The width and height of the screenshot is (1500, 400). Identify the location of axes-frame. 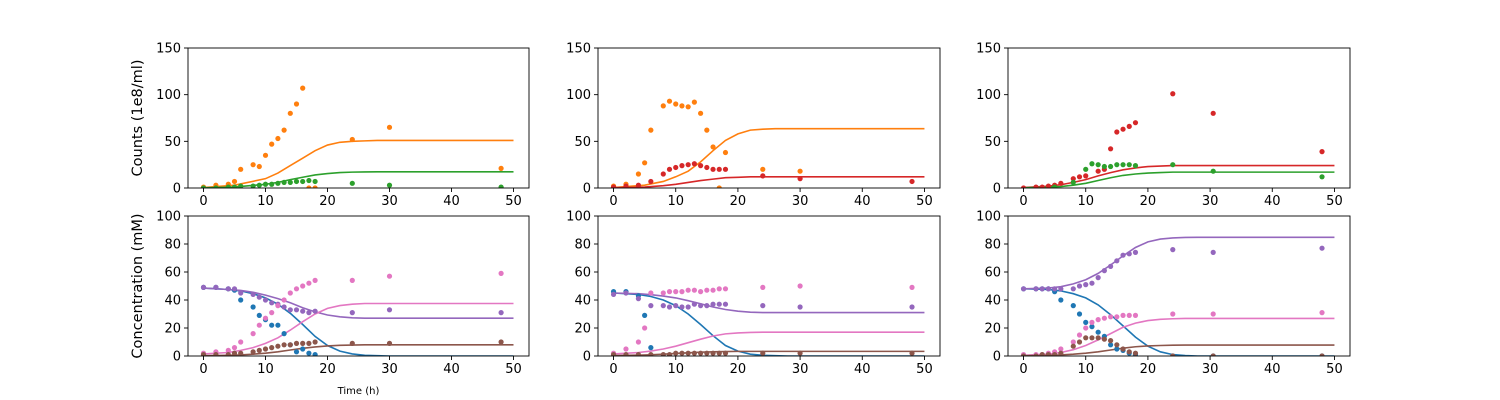
(769, 286).